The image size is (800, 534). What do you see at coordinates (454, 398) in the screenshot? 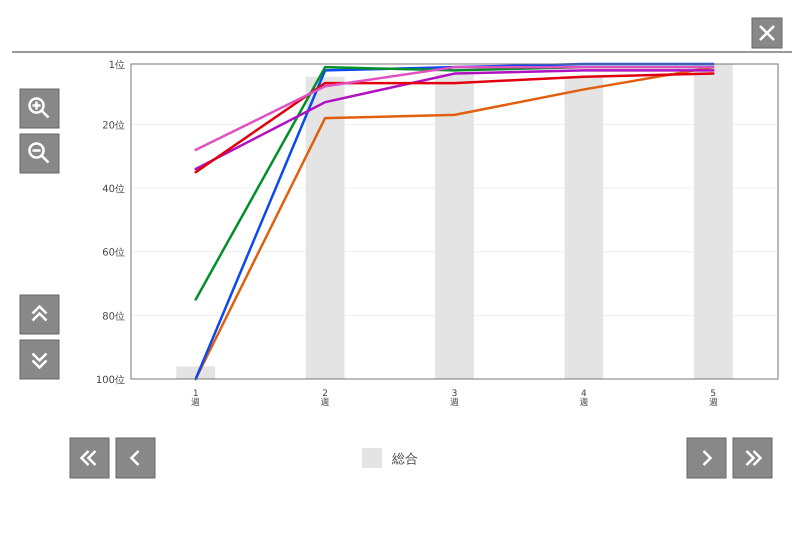
I see `x-tick-label: 3週` at bounding box center [454, 398].